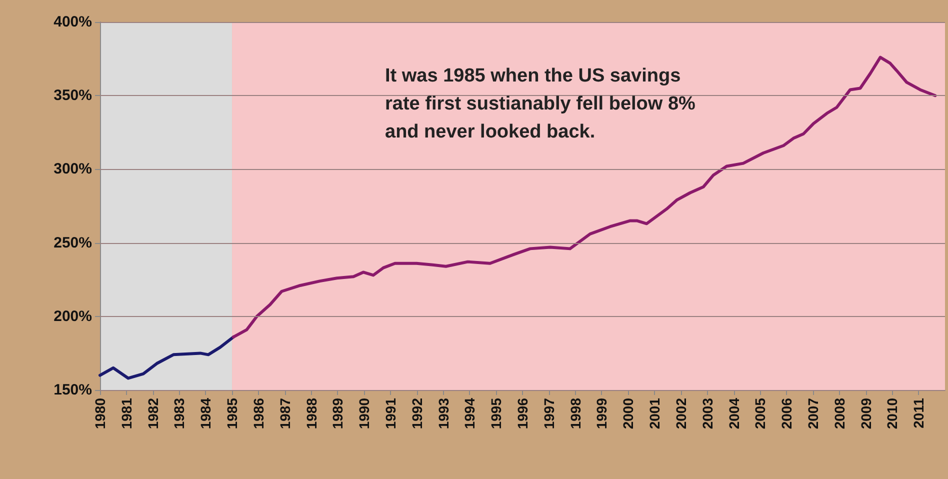 This screenshot has height=479, width=948. Describe the element at coordinates (786, 414) in the screenshot. I see `x-tick-label: 2006` at that location.